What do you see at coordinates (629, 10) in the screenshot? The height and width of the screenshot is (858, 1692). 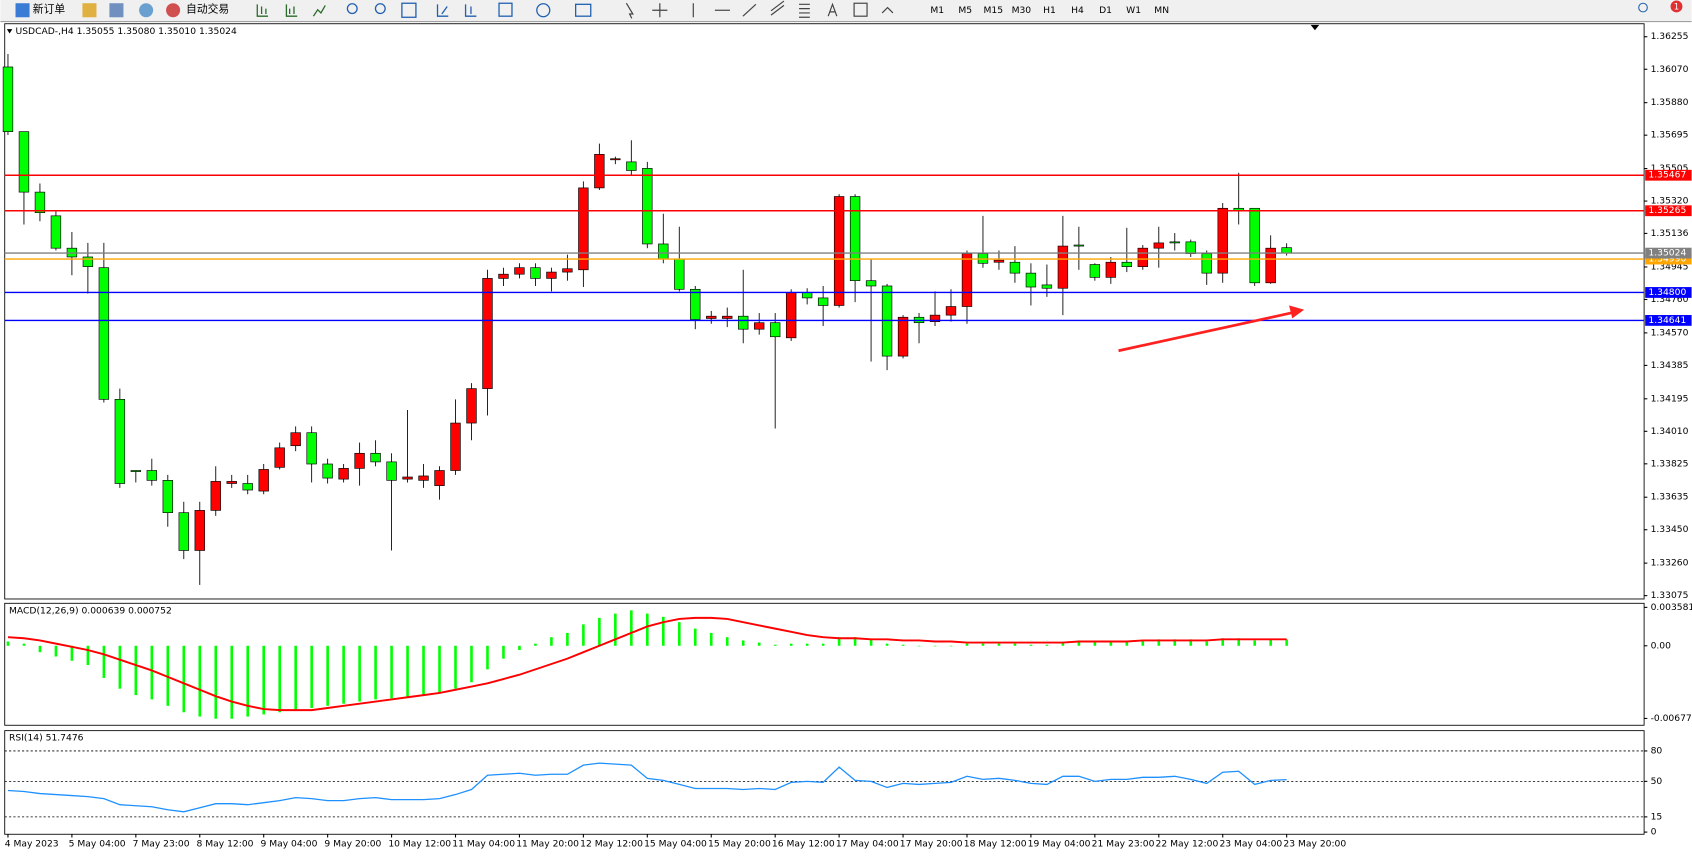 I see `cursor-icon` at bounding box center [629, 10].